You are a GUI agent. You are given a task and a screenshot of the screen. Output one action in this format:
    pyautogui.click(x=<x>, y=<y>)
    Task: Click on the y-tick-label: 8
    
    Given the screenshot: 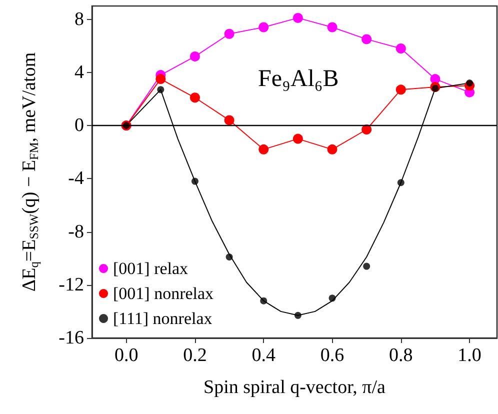 What is the action you would take?
    pyautogui.click(x=79, y=19)
    